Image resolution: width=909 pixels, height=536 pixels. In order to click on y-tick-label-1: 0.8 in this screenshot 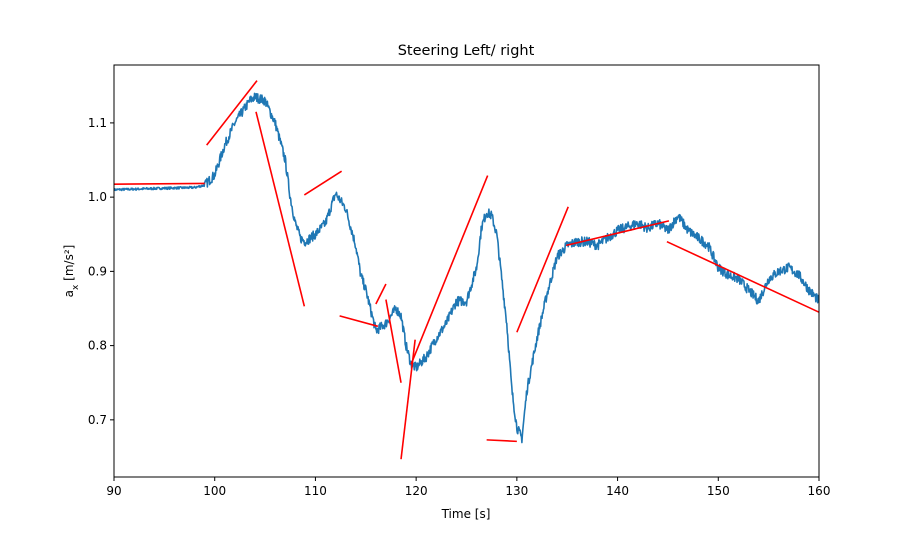, I will do `click(97, 346)`.